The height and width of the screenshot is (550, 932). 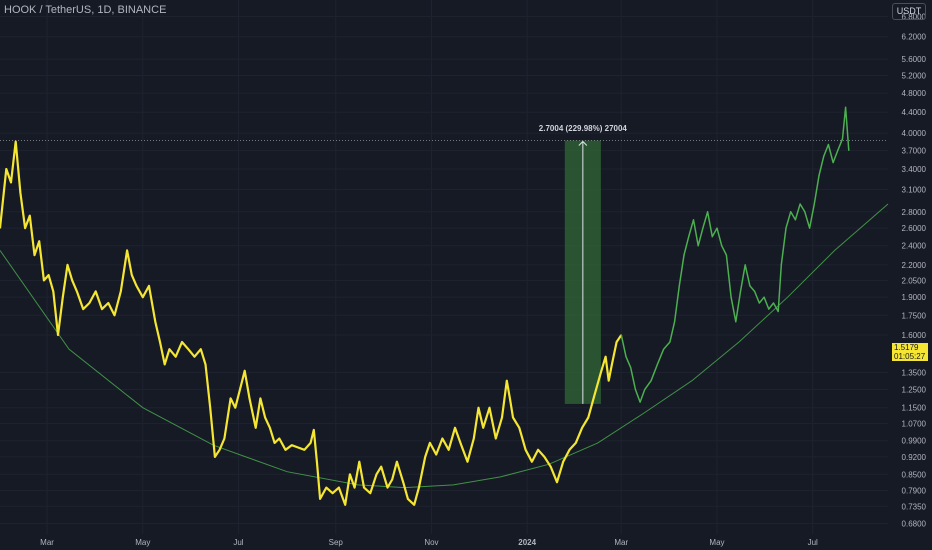 I want to click on price-tick-label: 0.9900, so click(x=914, y=441).